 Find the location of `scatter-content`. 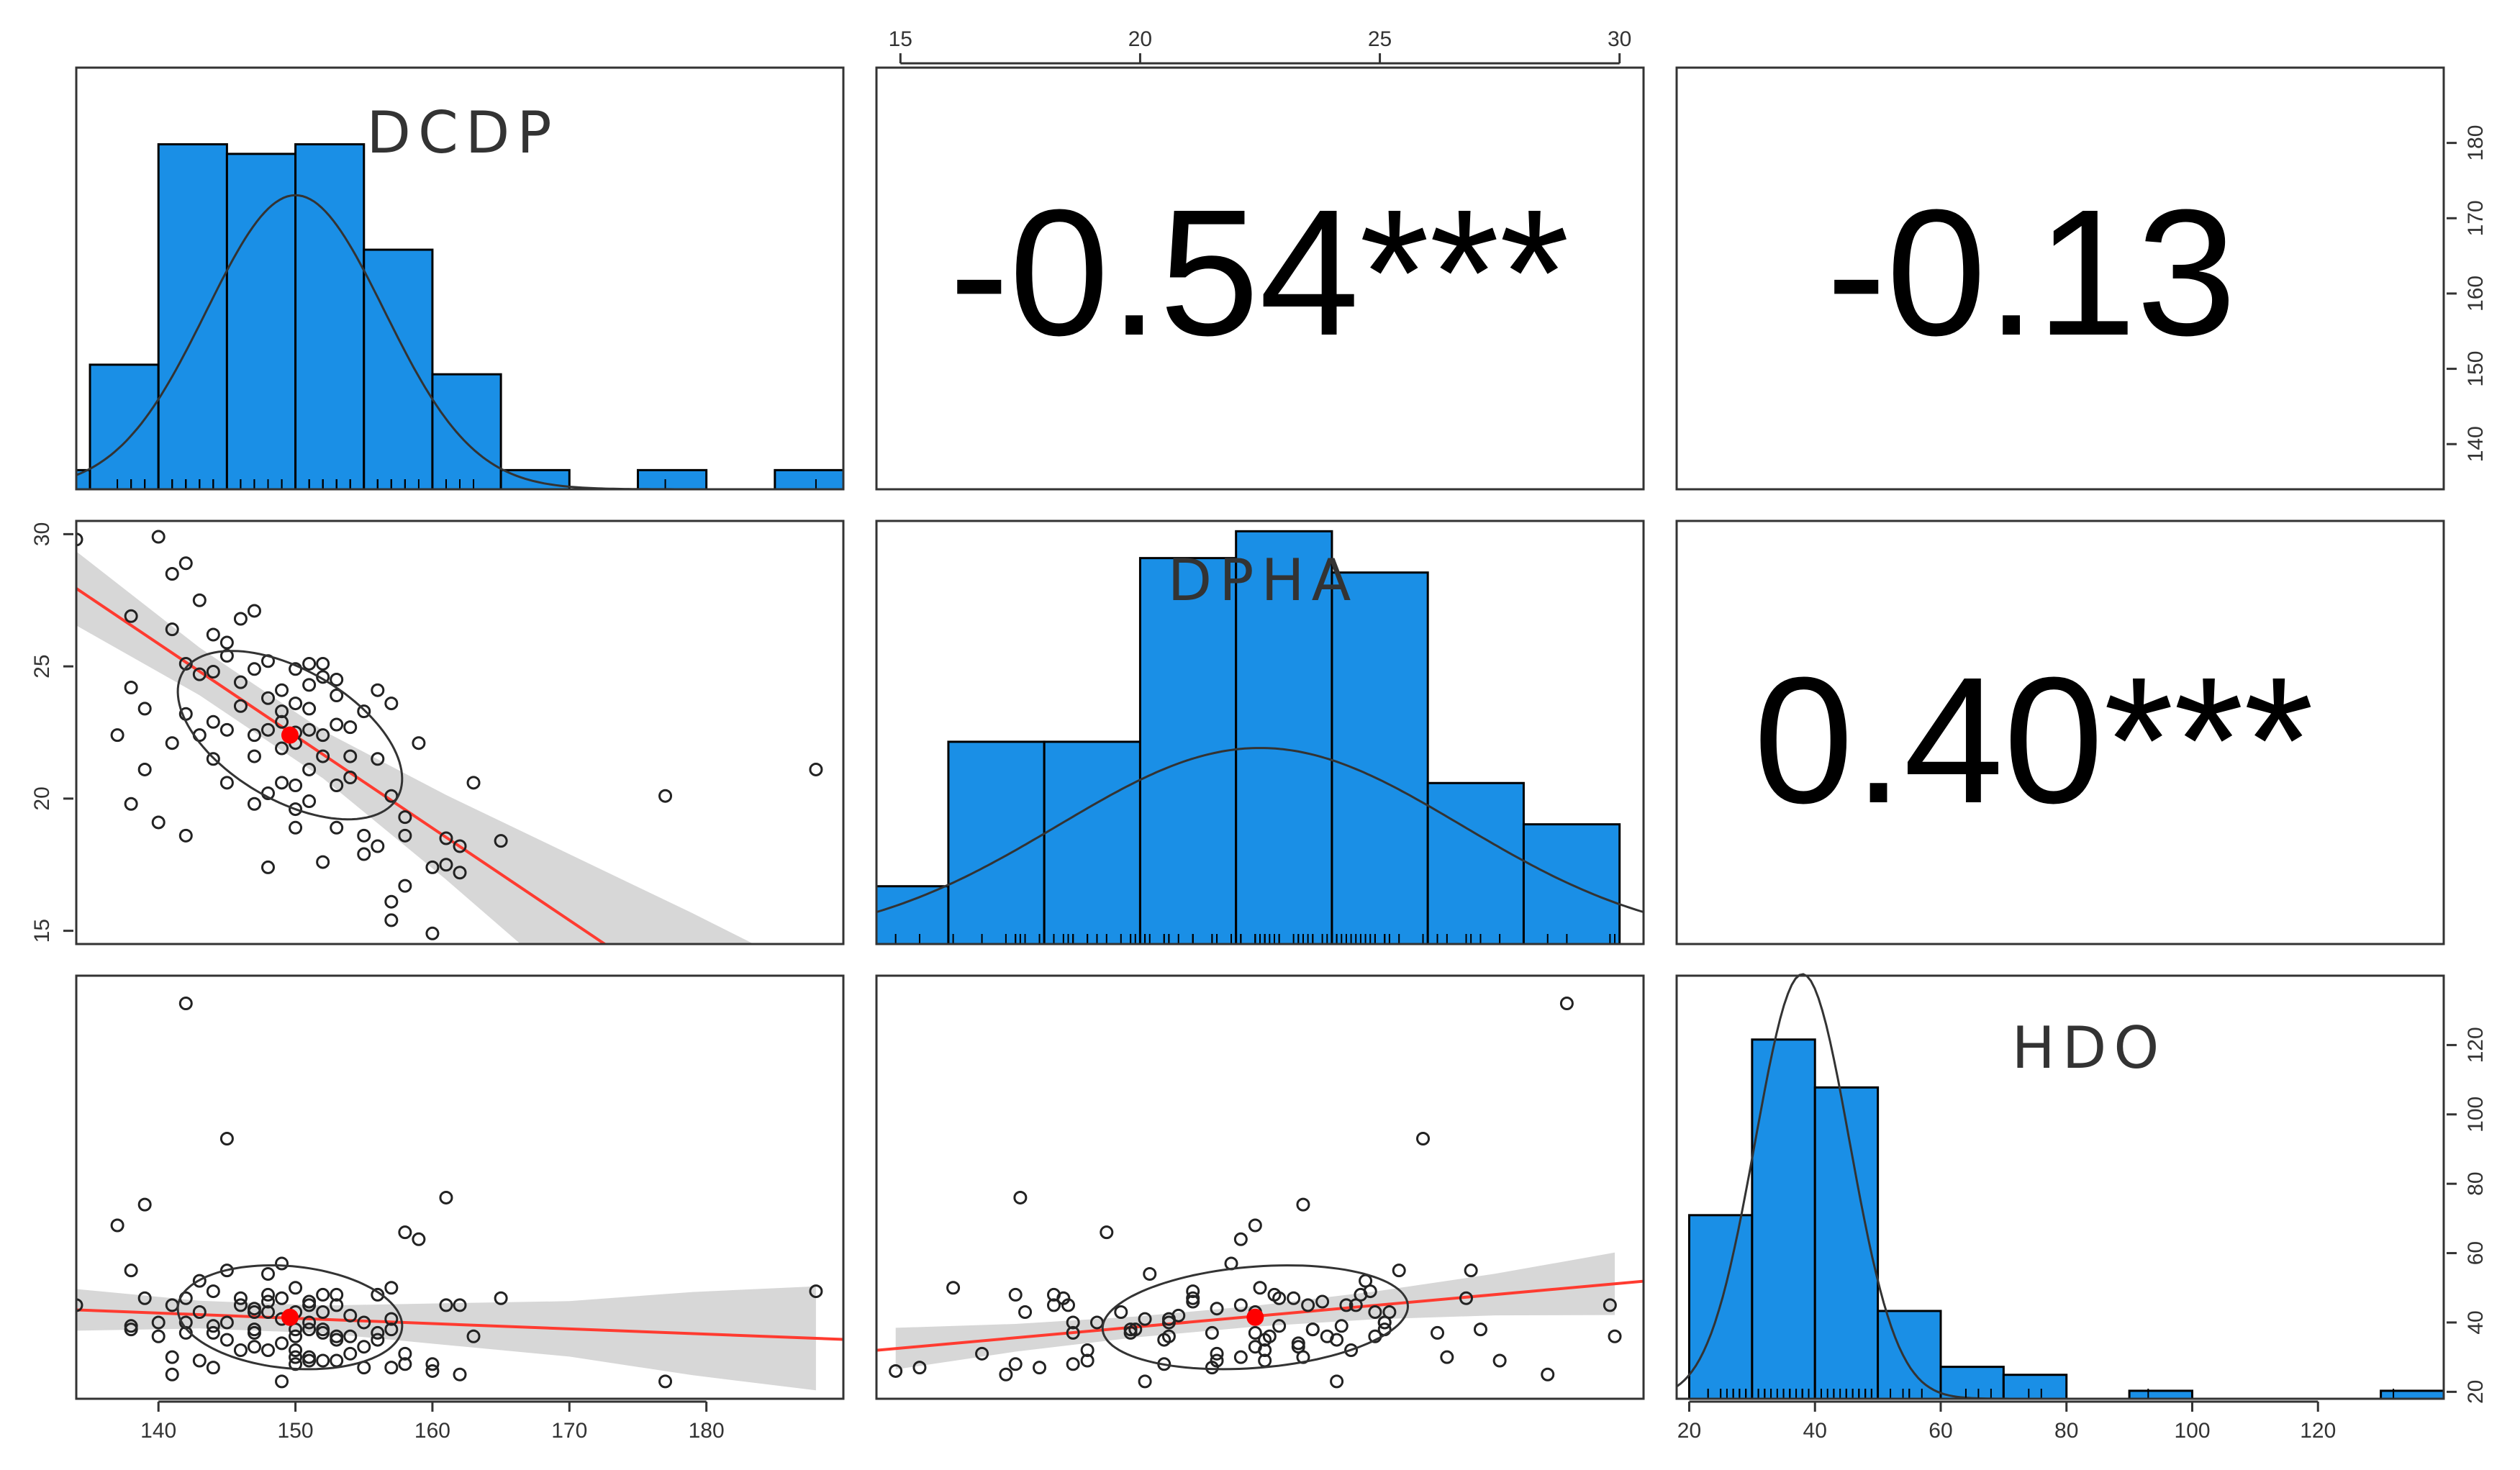

scatter-content is located at coordinates (449, 737).